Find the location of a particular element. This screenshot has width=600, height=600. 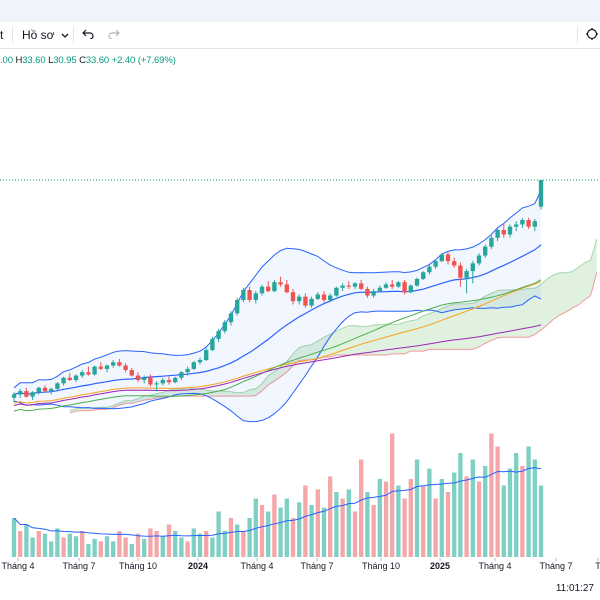

low-value: 30.95 is located at coordinates (65, 60).